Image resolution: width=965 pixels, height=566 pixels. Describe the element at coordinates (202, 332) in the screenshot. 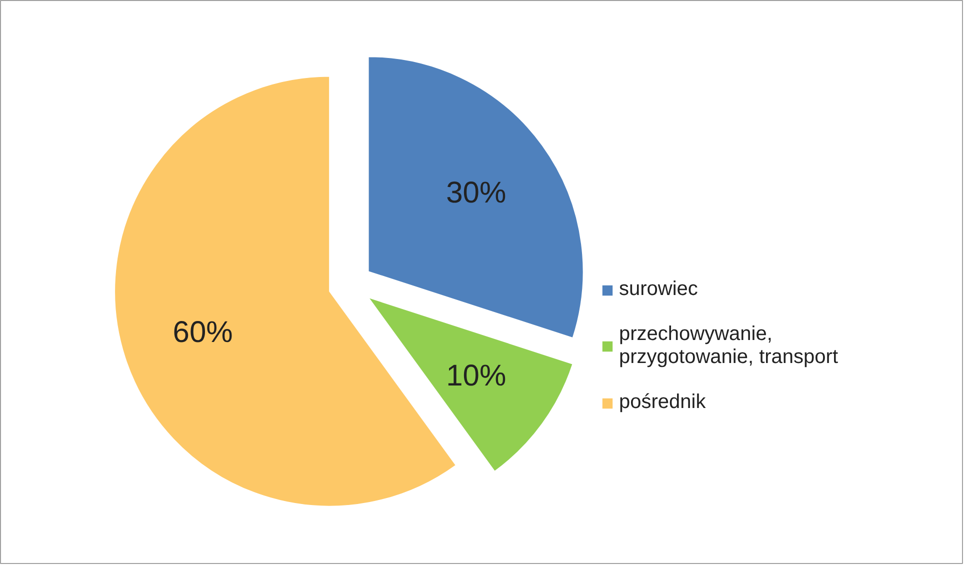

I see `data-label: 60%` at that location.